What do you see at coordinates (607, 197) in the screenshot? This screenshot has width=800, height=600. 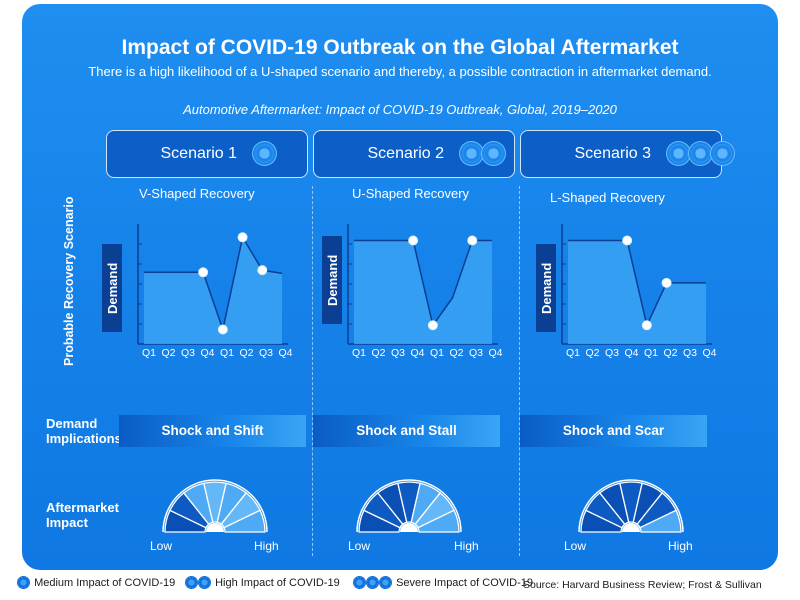 I see `chart-3-title: L-Shaped Recovery` at bounding box center [607, 197].